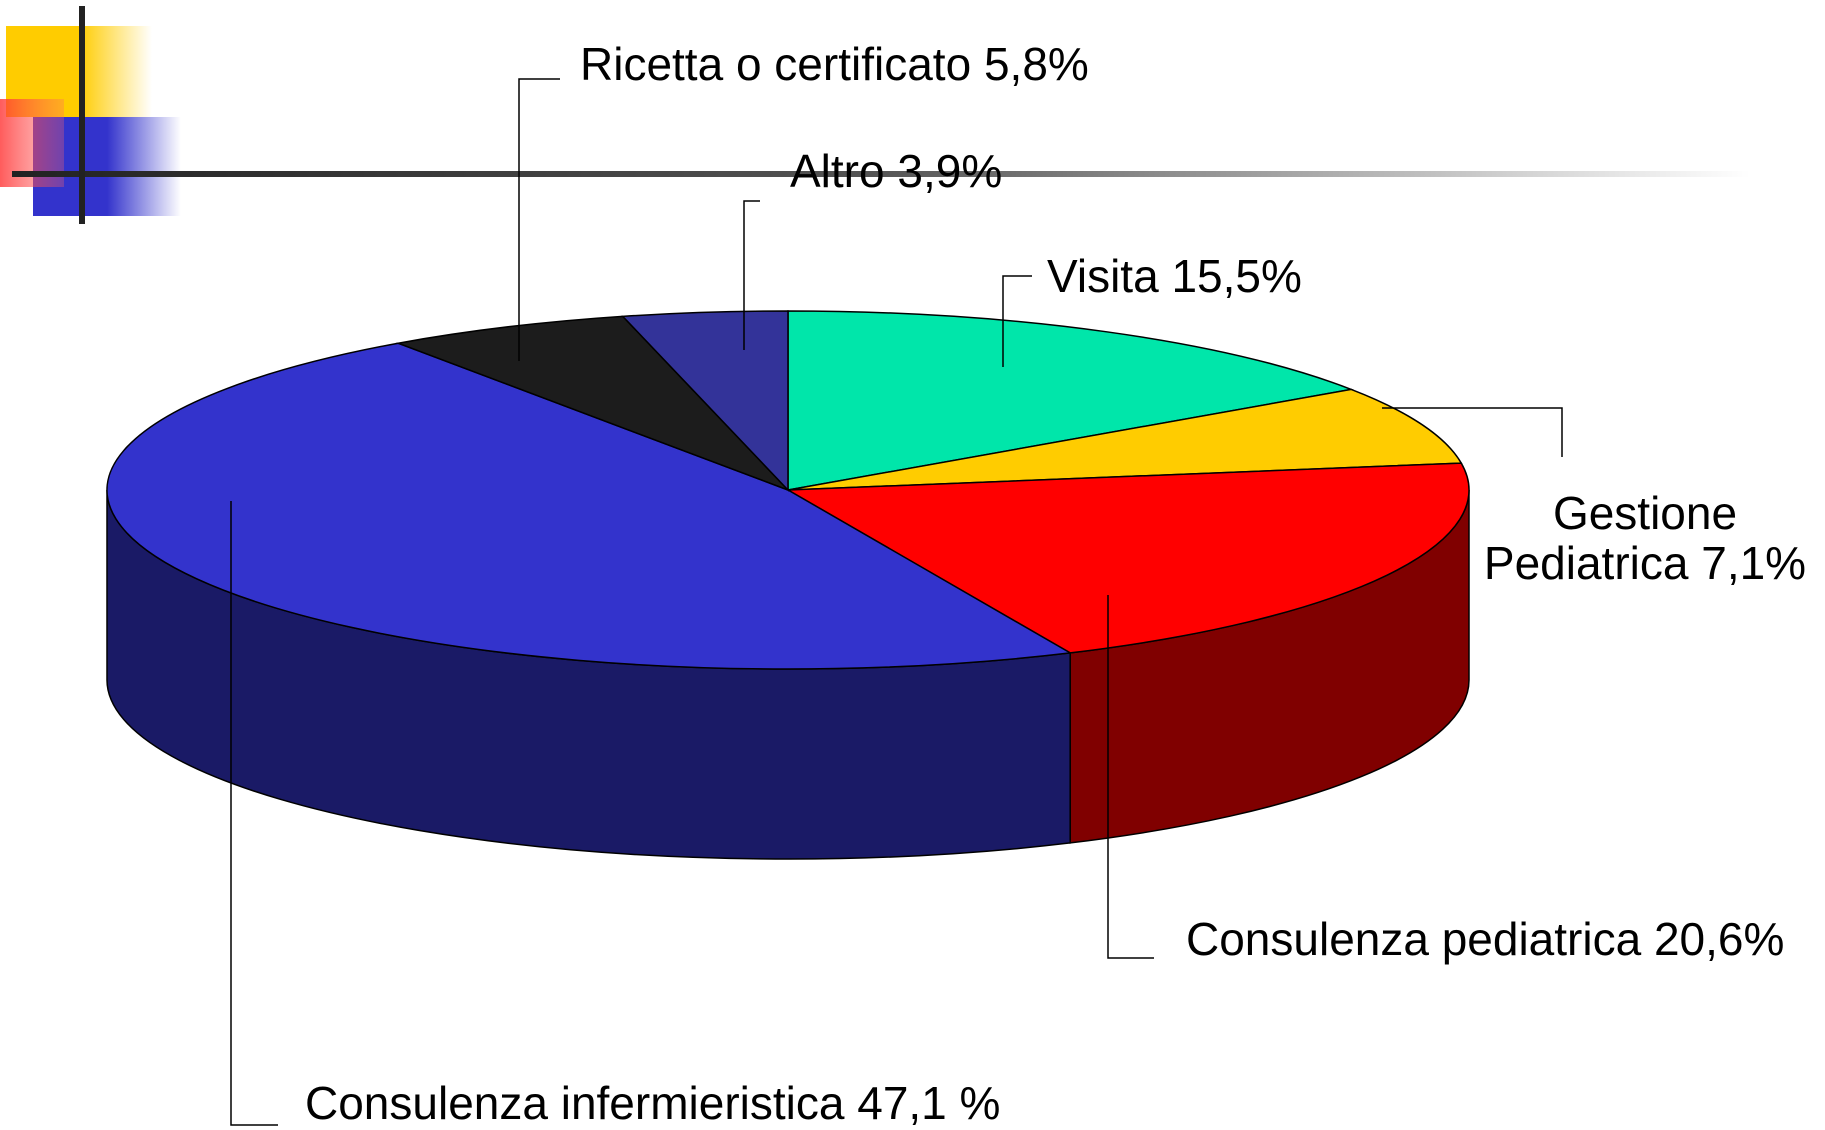  What do you see at coordinates (1645, 538) in the screenshot?
I see `slice-label: Gestione Pediatrica 7,1%` at bounding box center [1645, 538].